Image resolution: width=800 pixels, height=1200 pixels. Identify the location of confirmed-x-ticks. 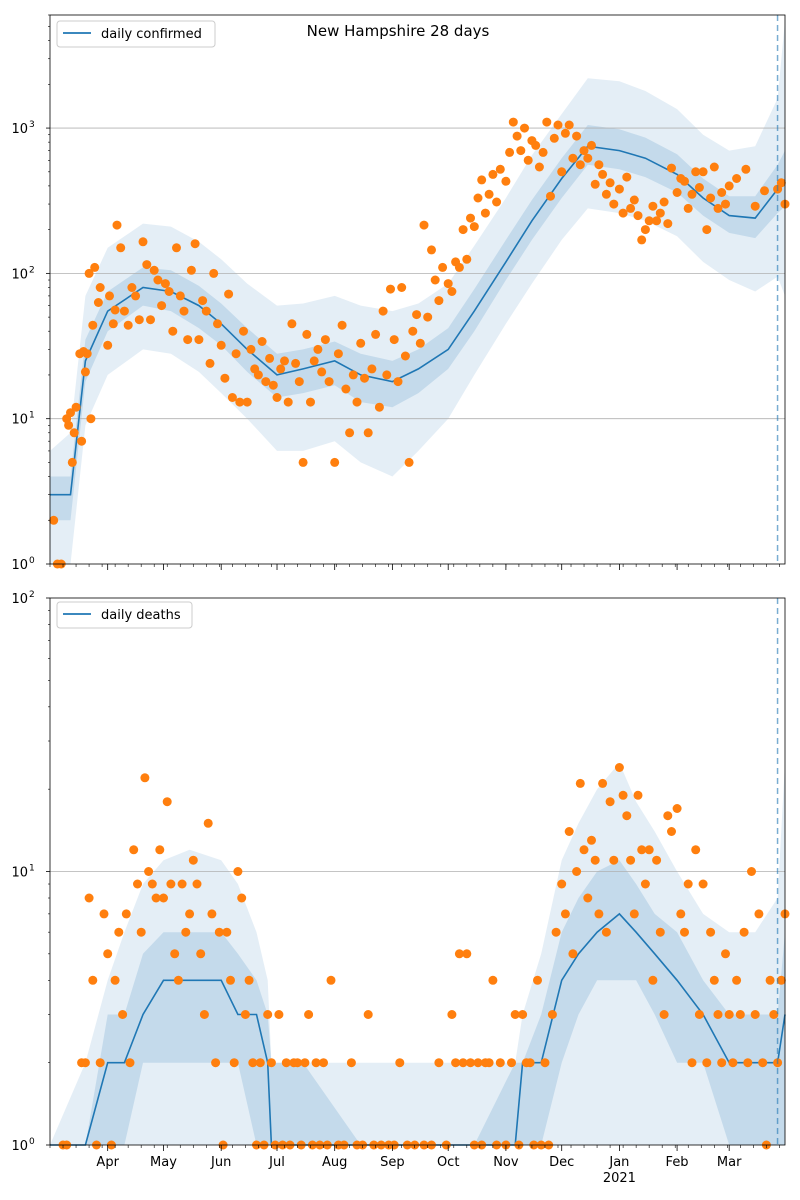
(414, 567).